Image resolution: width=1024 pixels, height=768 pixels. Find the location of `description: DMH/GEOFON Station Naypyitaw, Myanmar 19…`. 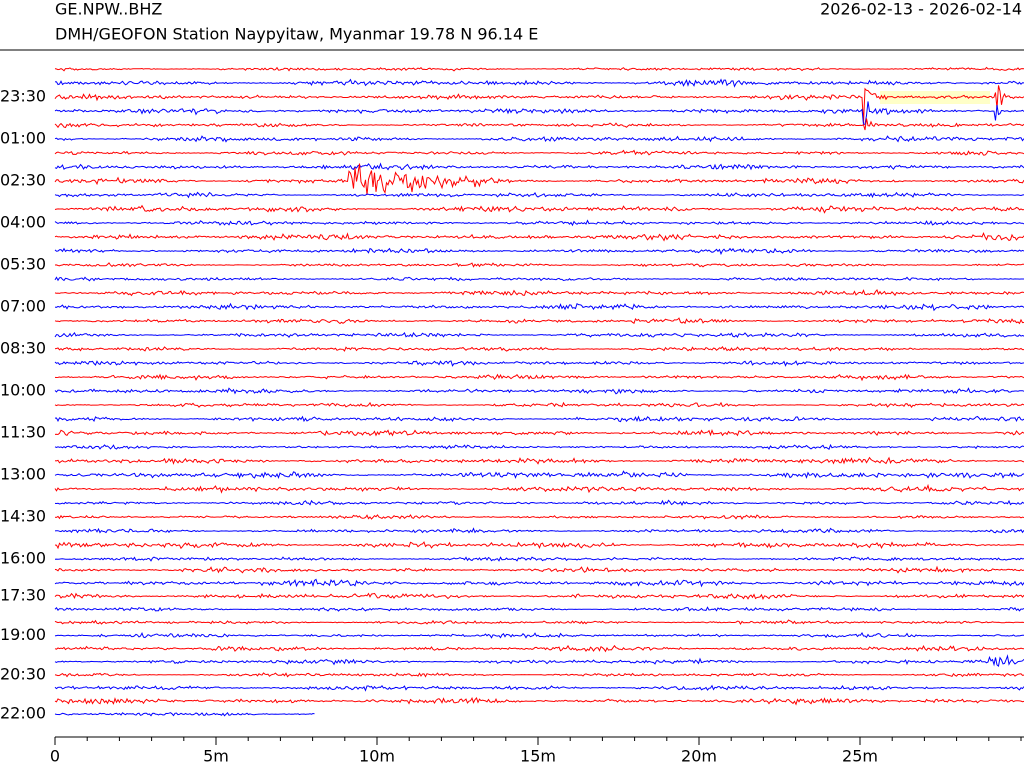

description: DMH/GEOFON Station Naypyitaw, Myanmar 19… is located at coordinates (296, 34).